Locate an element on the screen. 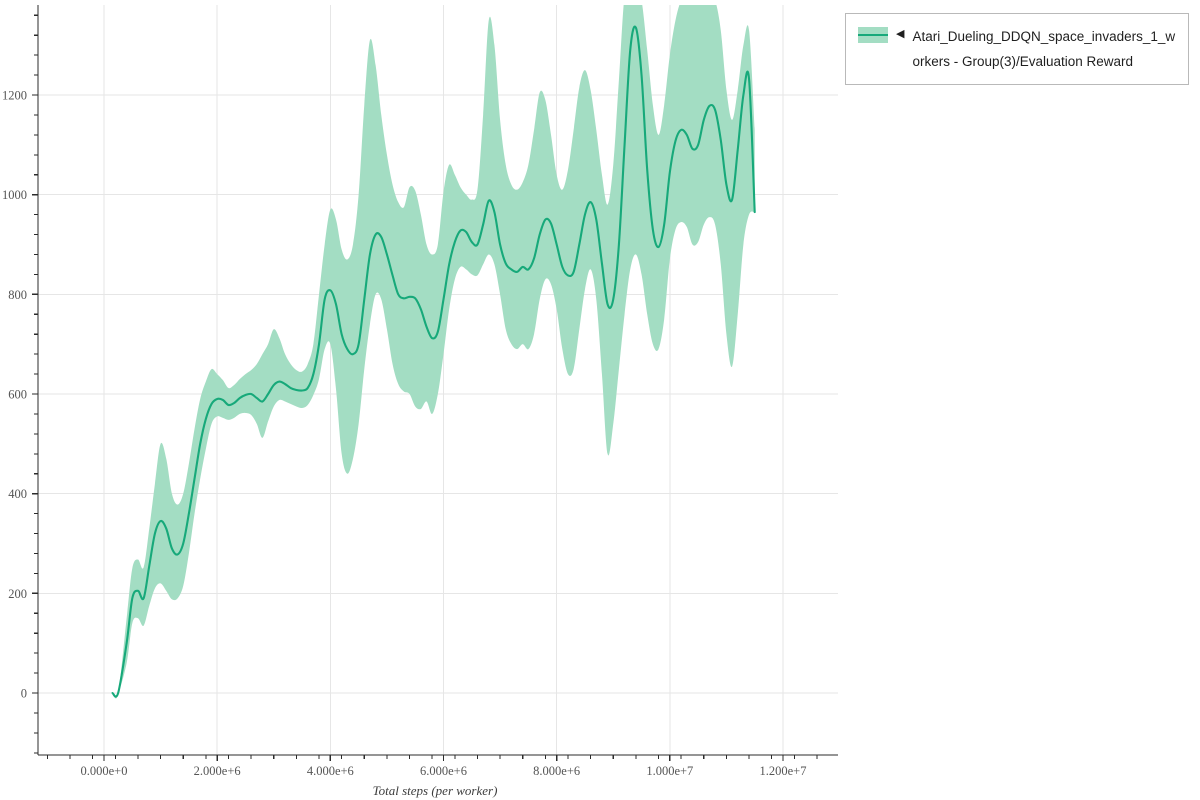 The image size is (1200, 800). x-tick-label: 0.000e+0 is located at coordinates (104, 771).